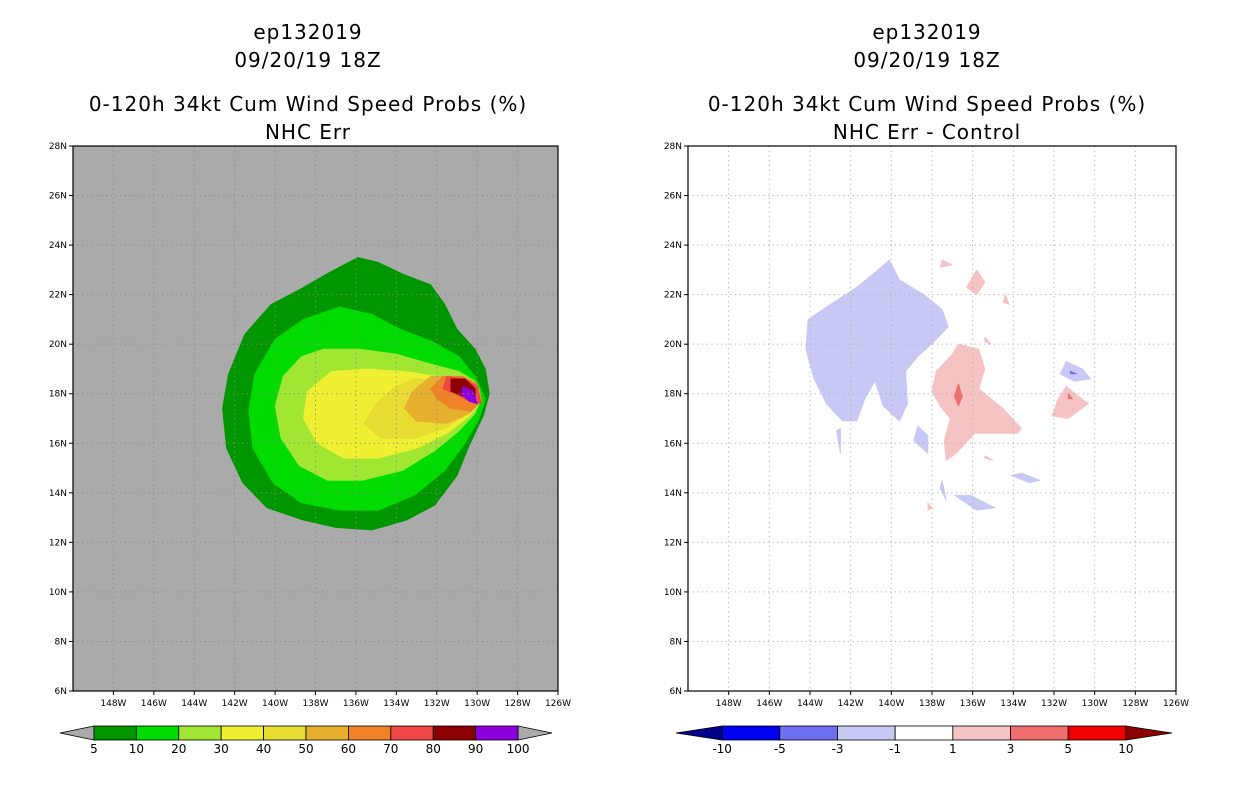 This screenshot has height=800, width=1236. What do you see at coordinates (61, 642) in the screenshot?
I see `left-ytick-label-1: 8N` at bounding box center [61, 642].